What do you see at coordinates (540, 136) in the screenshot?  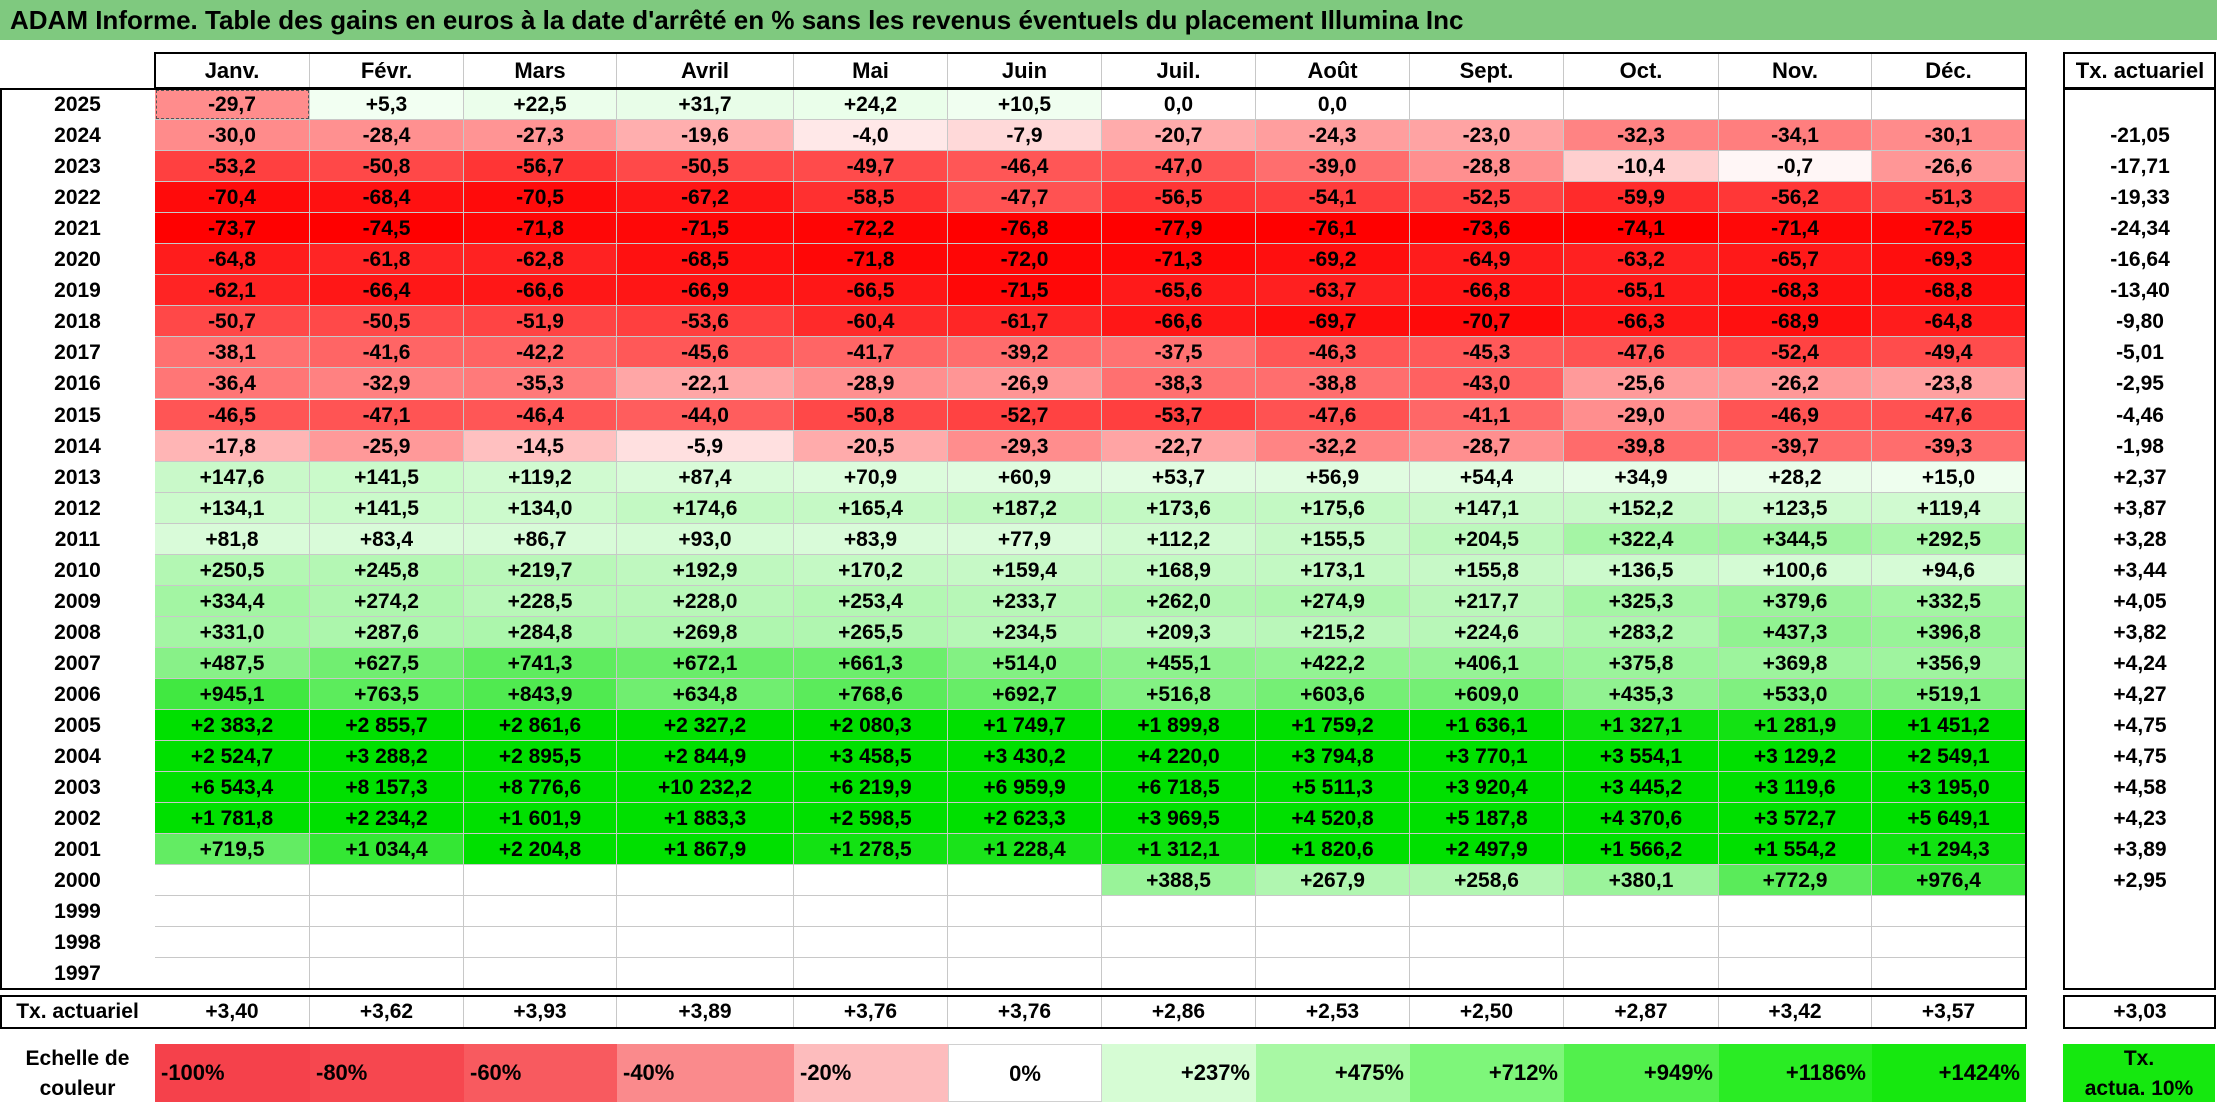 I see `table-cell: -27,3` at bounding box center [540, 136].